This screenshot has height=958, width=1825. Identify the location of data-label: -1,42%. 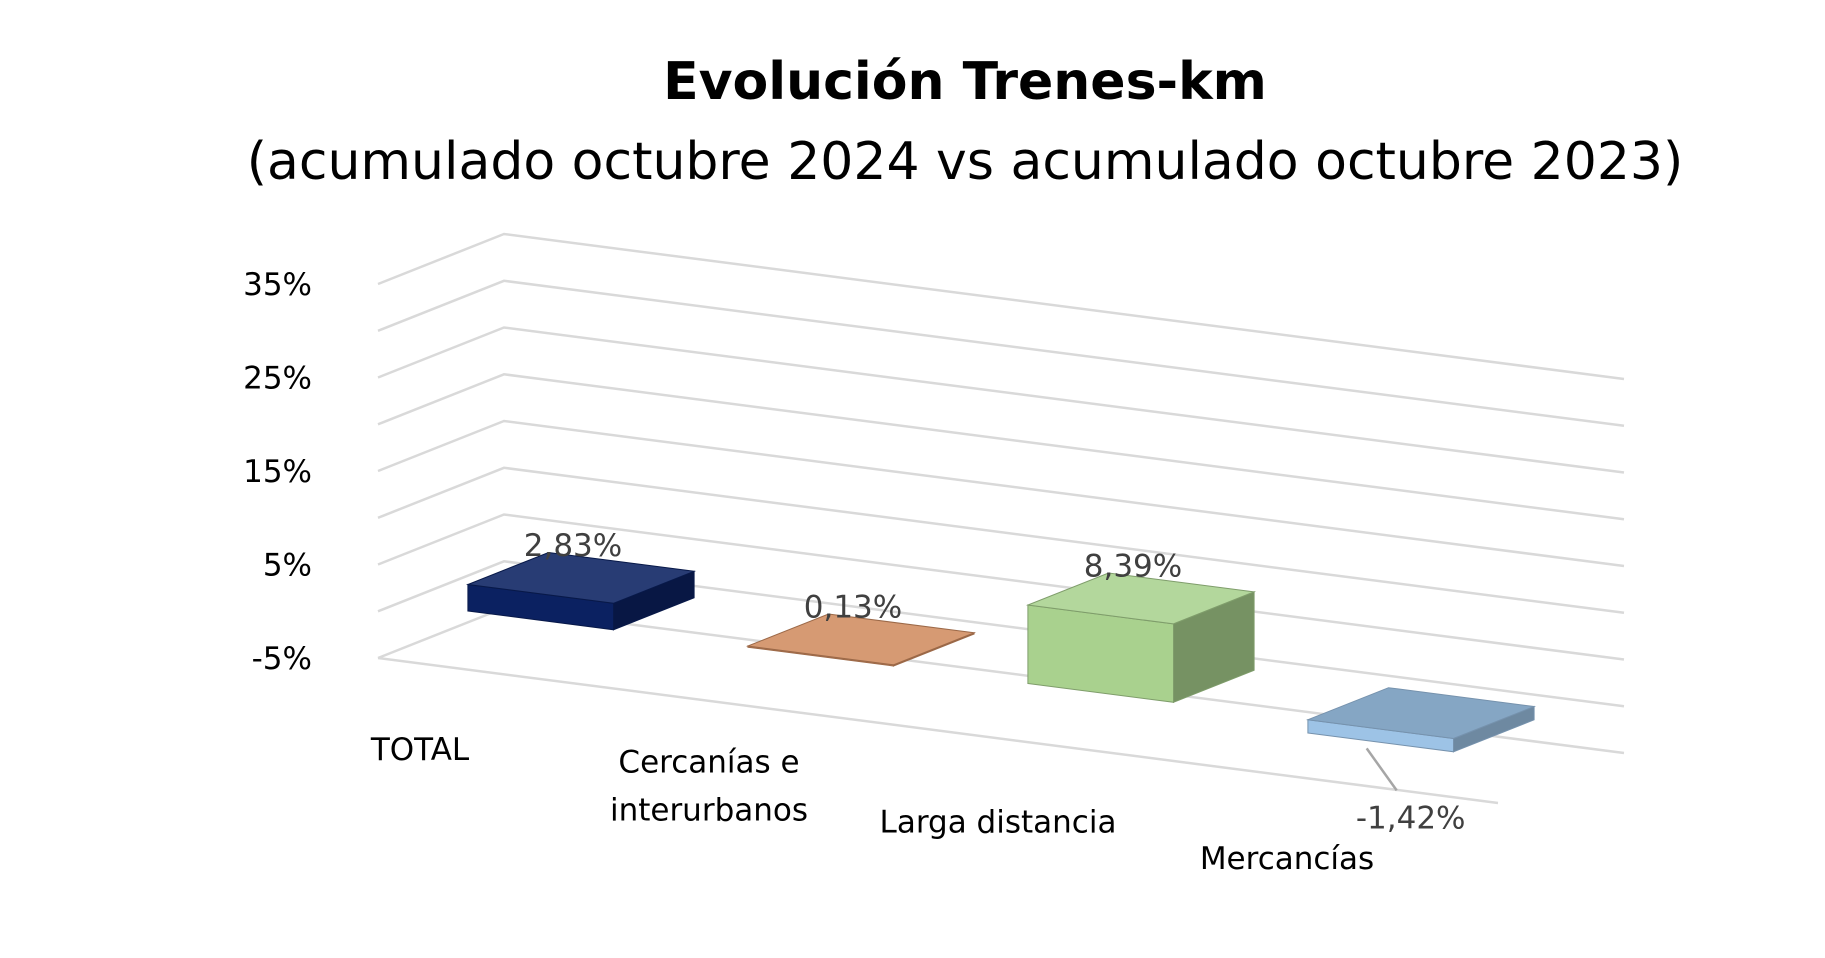
(1411, 818).